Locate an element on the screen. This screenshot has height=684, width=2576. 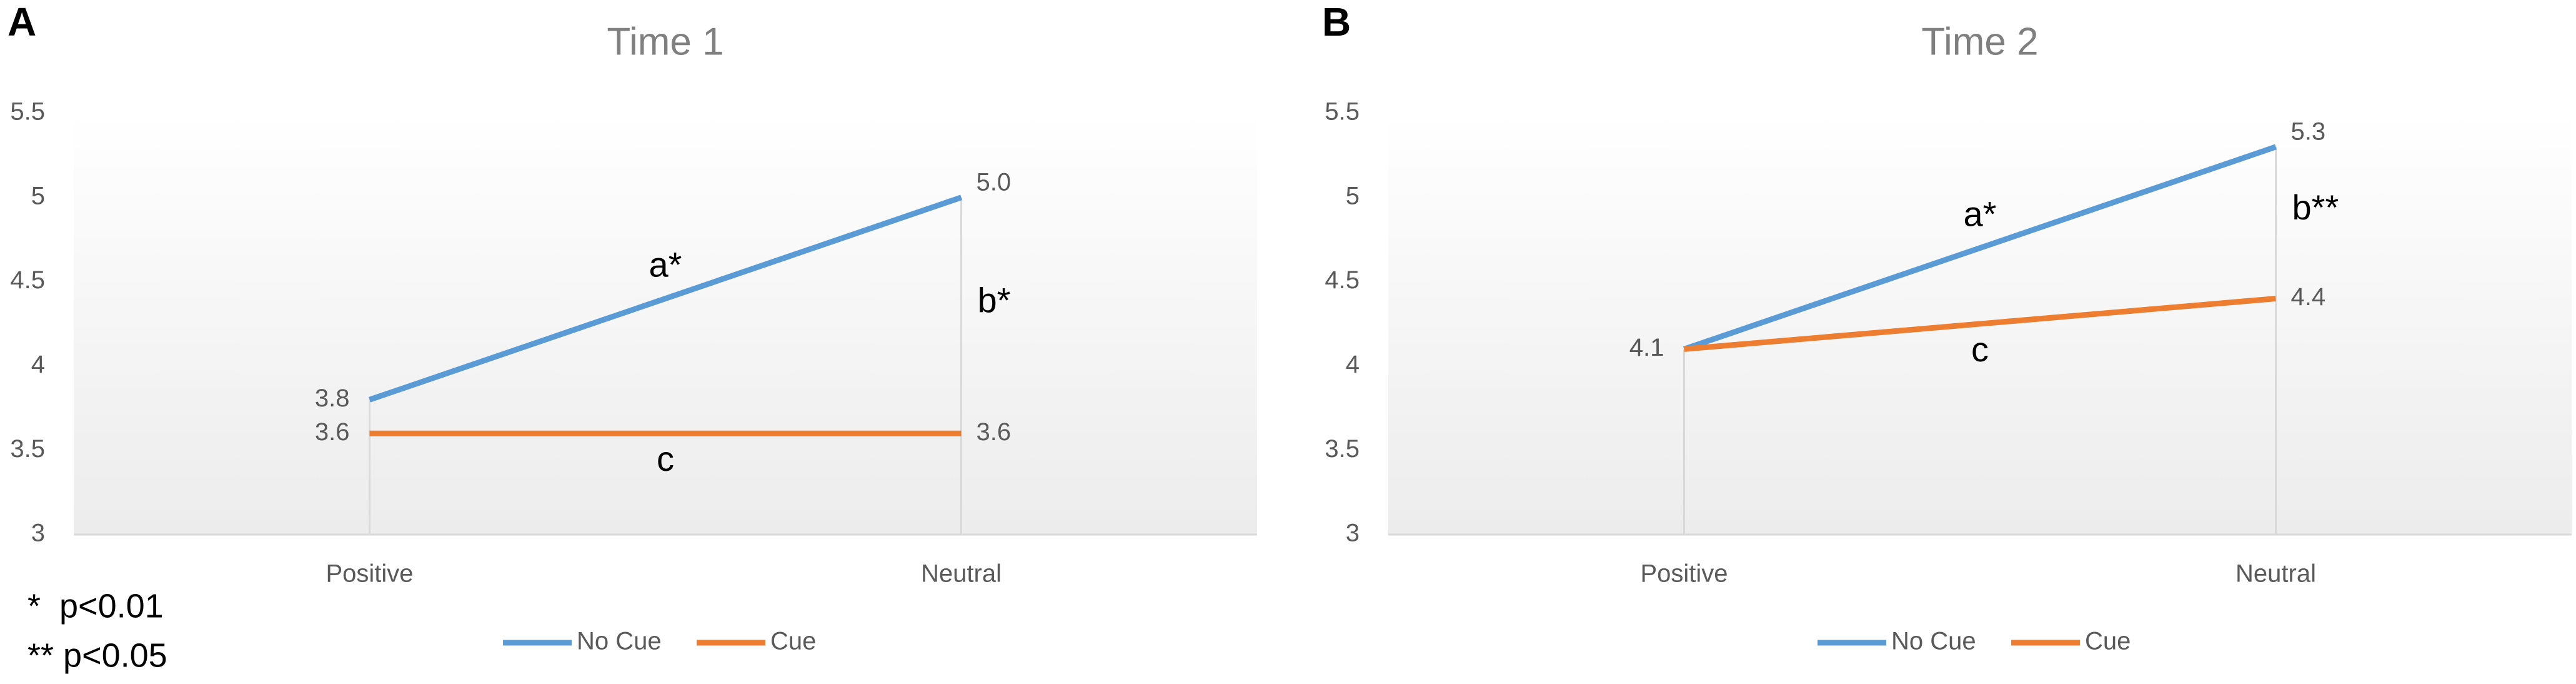
chart-title: Time 1 is located at coordinates (665, 41).